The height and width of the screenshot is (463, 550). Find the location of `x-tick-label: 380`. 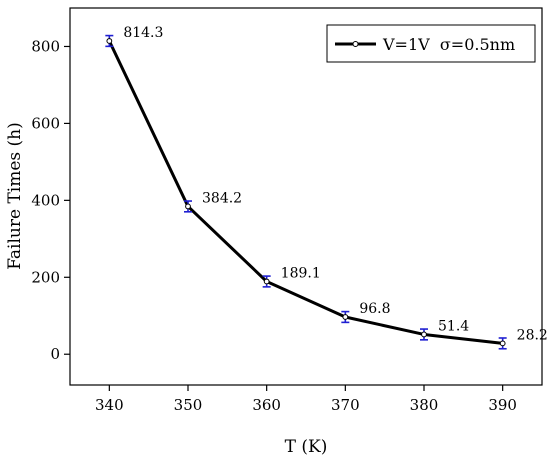

x-tick-label: 380 is located at coordinates (424, 405).